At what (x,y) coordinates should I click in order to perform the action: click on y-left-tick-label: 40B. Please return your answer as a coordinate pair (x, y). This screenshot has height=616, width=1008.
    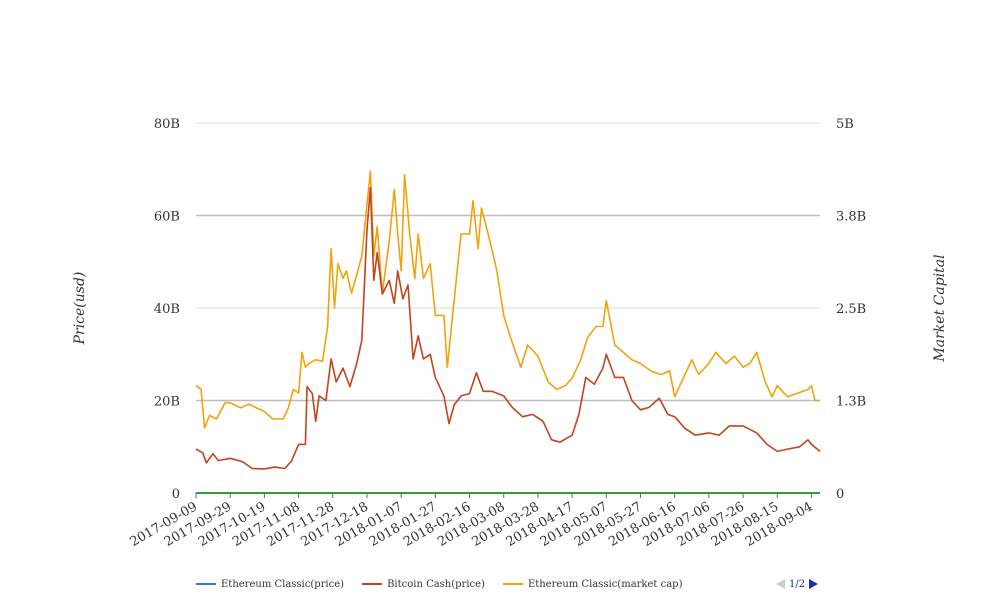
    Looking at the image, I should click on (167, 309).